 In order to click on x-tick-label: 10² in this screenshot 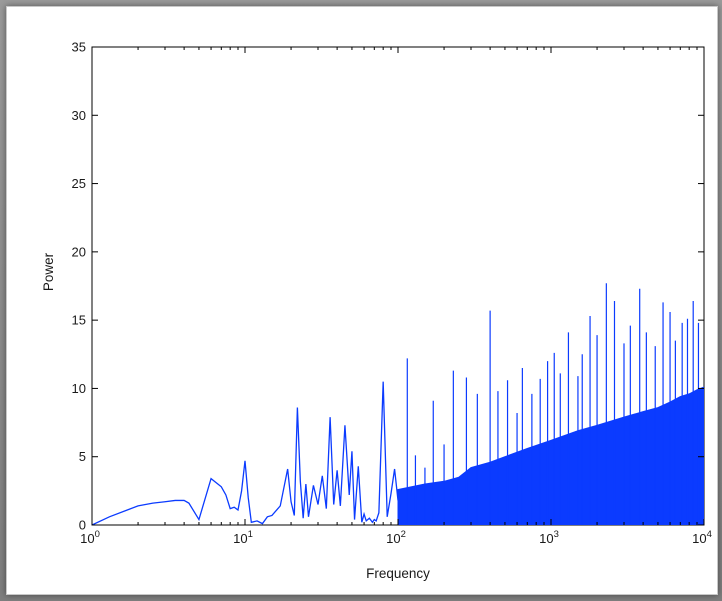, I will do `click(396, 537)`.